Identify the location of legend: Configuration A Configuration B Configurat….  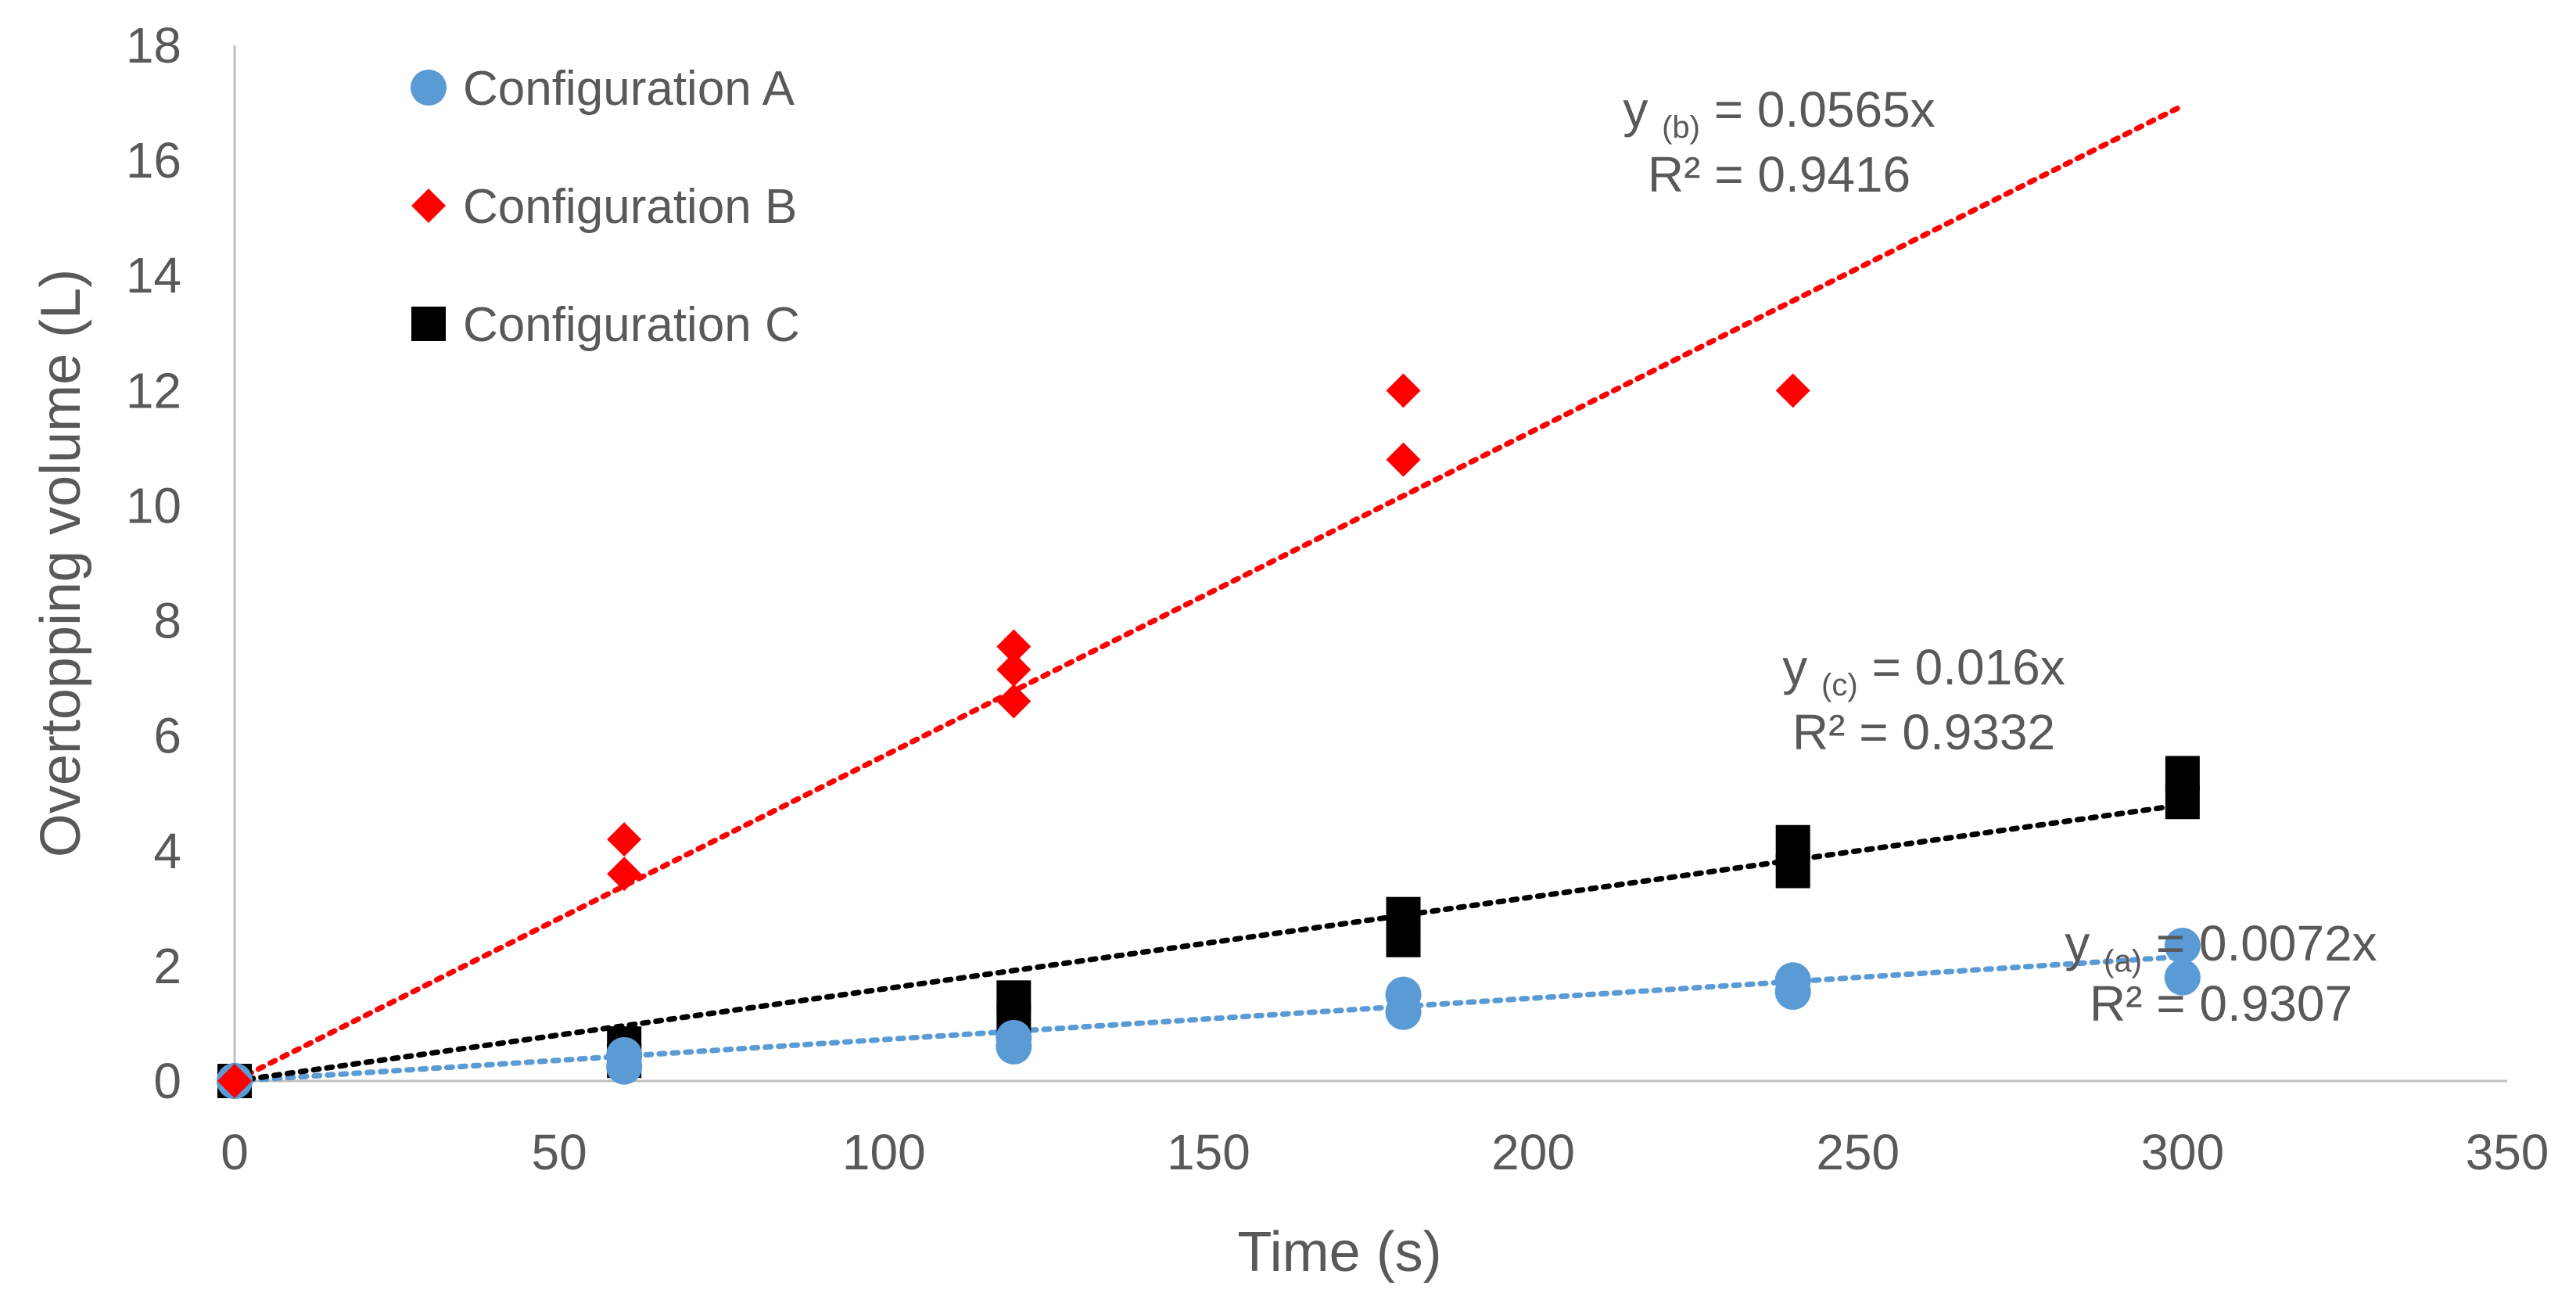
(605, 207).